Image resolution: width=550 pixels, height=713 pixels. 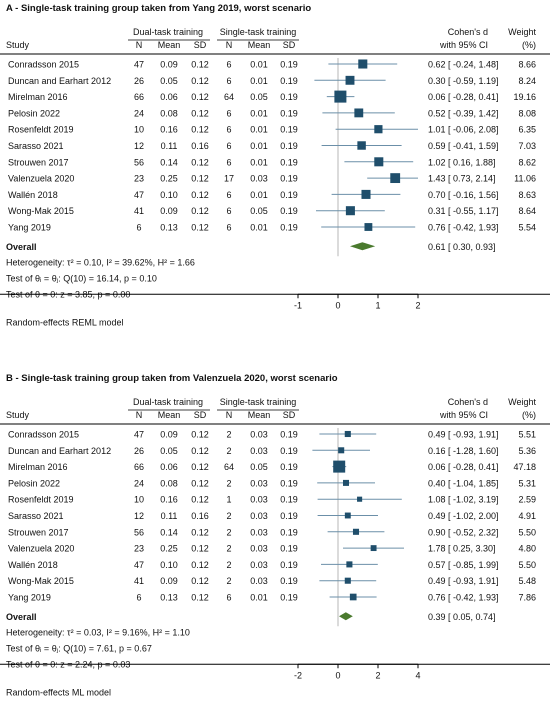 I want to click on n2-value: 17, so click(x=229, y=179).